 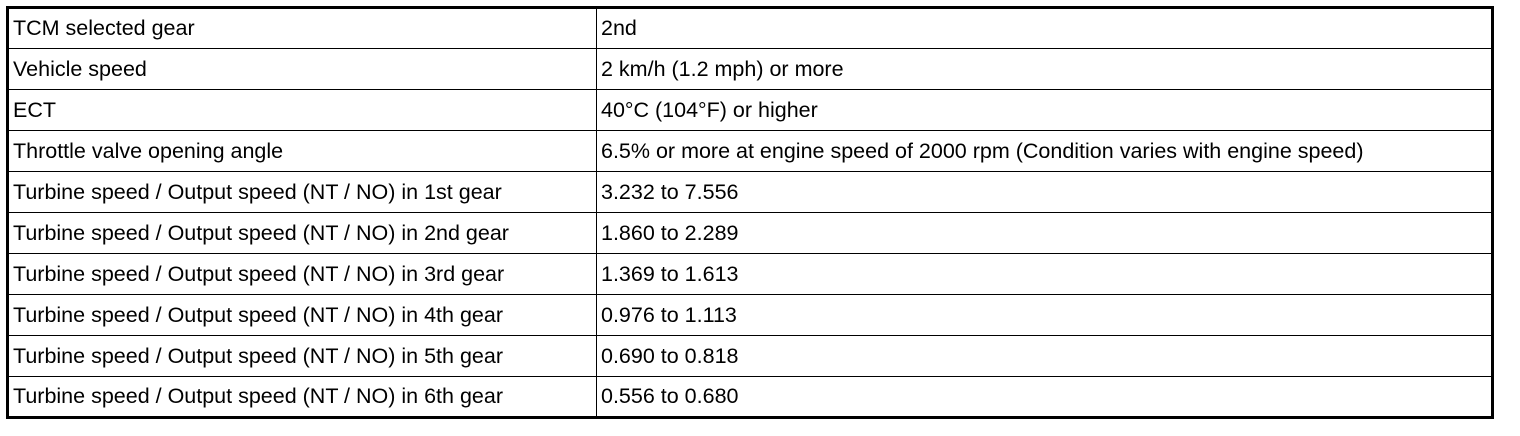 I want to click on table-row: TCM selected gear 2nd, so click(x=750, y=28).